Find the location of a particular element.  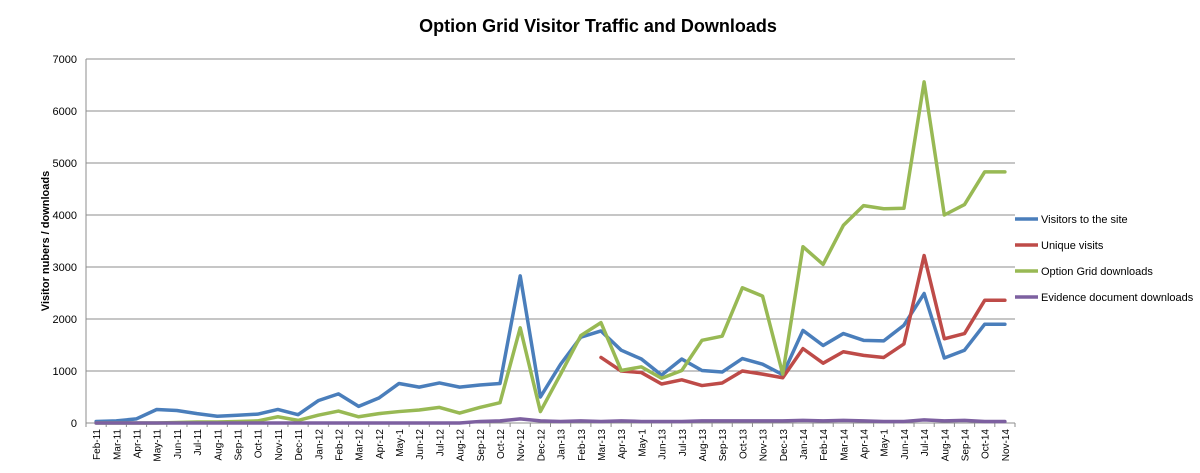

x-tick-label: Jul-14 is located at coordinates (925, 443).